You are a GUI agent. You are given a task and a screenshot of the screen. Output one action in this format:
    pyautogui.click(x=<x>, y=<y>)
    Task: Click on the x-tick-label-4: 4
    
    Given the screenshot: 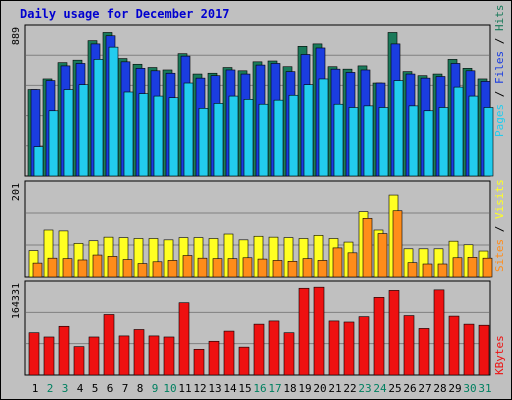 What is the action you would take?
    pyautogui.click(x=80, y=388)
    